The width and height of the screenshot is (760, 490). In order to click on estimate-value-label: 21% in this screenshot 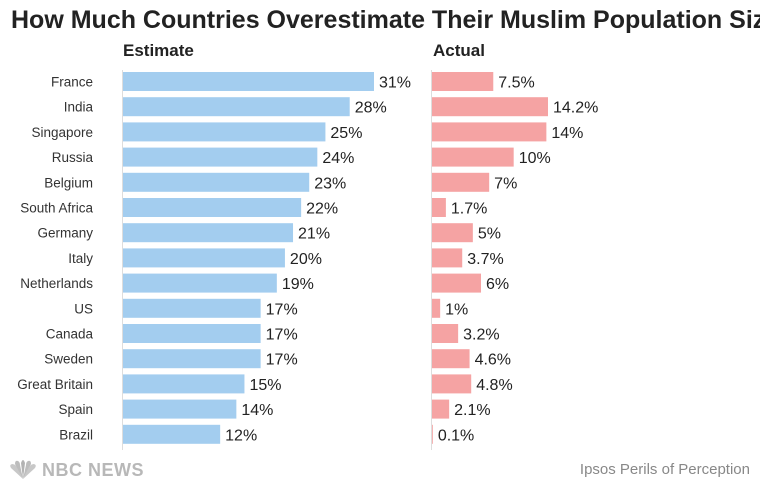, I will do `click(314, 234)`.